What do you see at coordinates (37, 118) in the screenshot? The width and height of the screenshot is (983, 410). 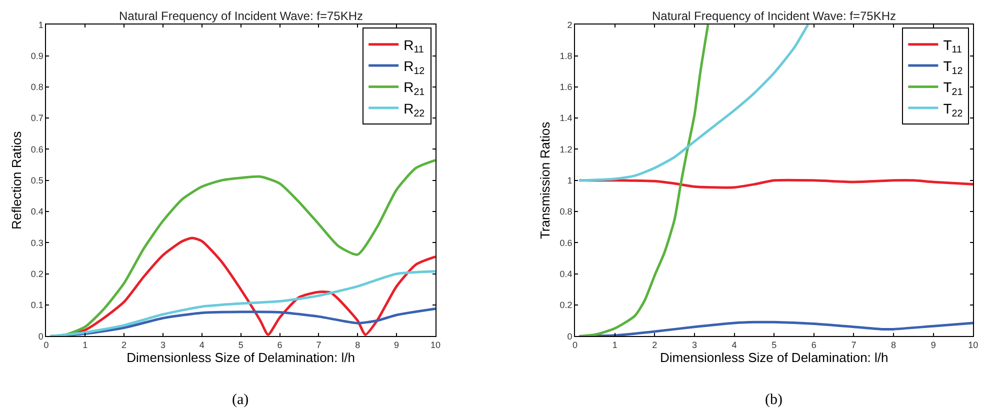 I see `y-tick-label: 0.7` at bounding box center [37, 118].